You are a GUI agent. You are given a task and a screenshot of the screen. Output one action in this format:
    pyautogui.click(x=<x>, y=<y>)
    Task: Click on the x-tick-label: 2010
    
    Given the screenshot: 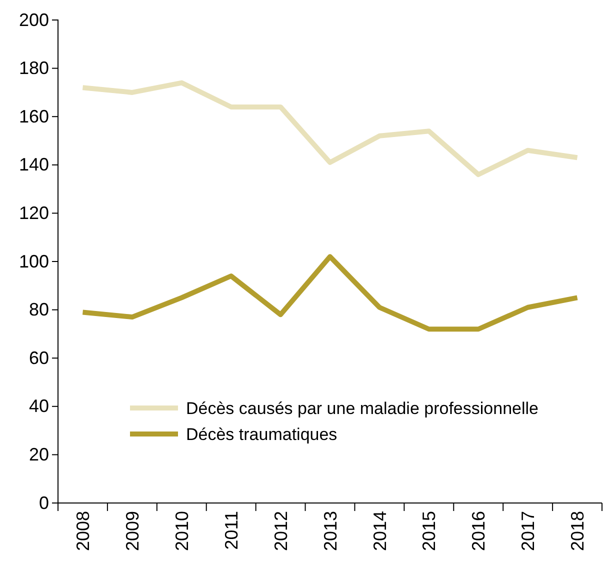 What is the action you would take?
    pyautogui.click(x=182, y=531)
    